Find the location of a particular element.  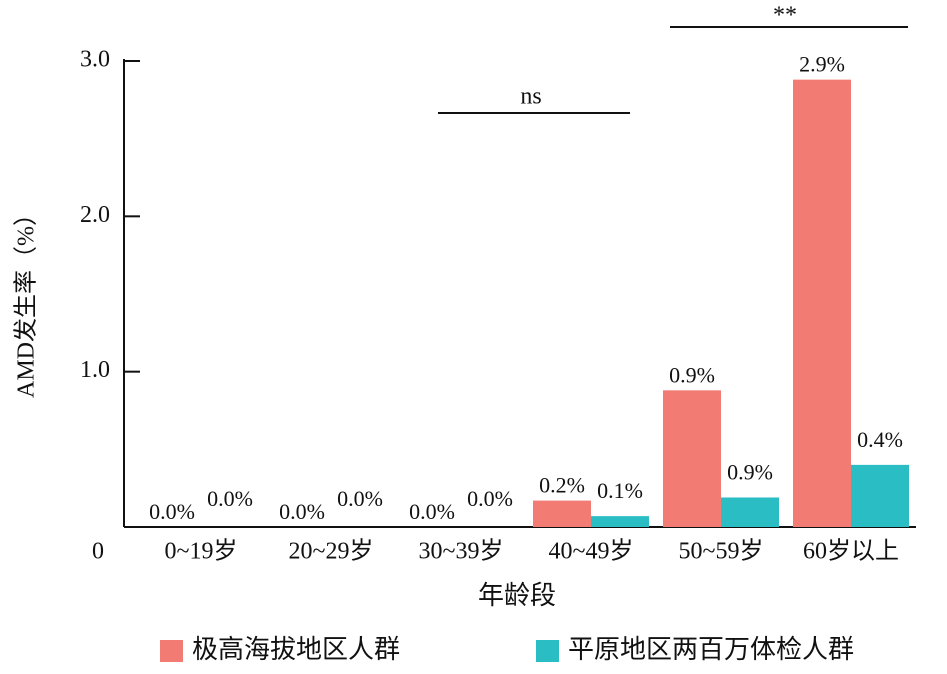

value-label: 2.9% is located at coordinates (822, 64).